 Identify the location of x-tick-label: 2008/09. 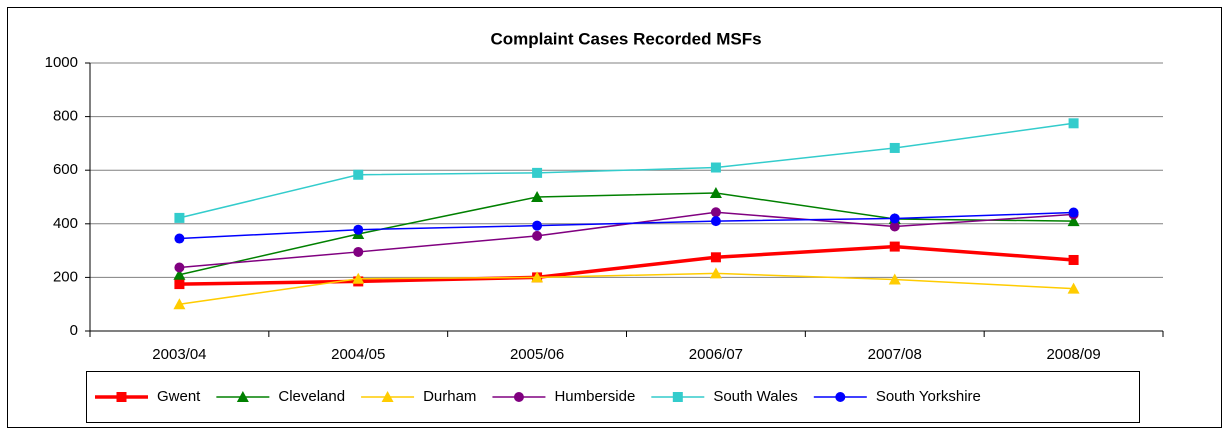
(1073, 354).